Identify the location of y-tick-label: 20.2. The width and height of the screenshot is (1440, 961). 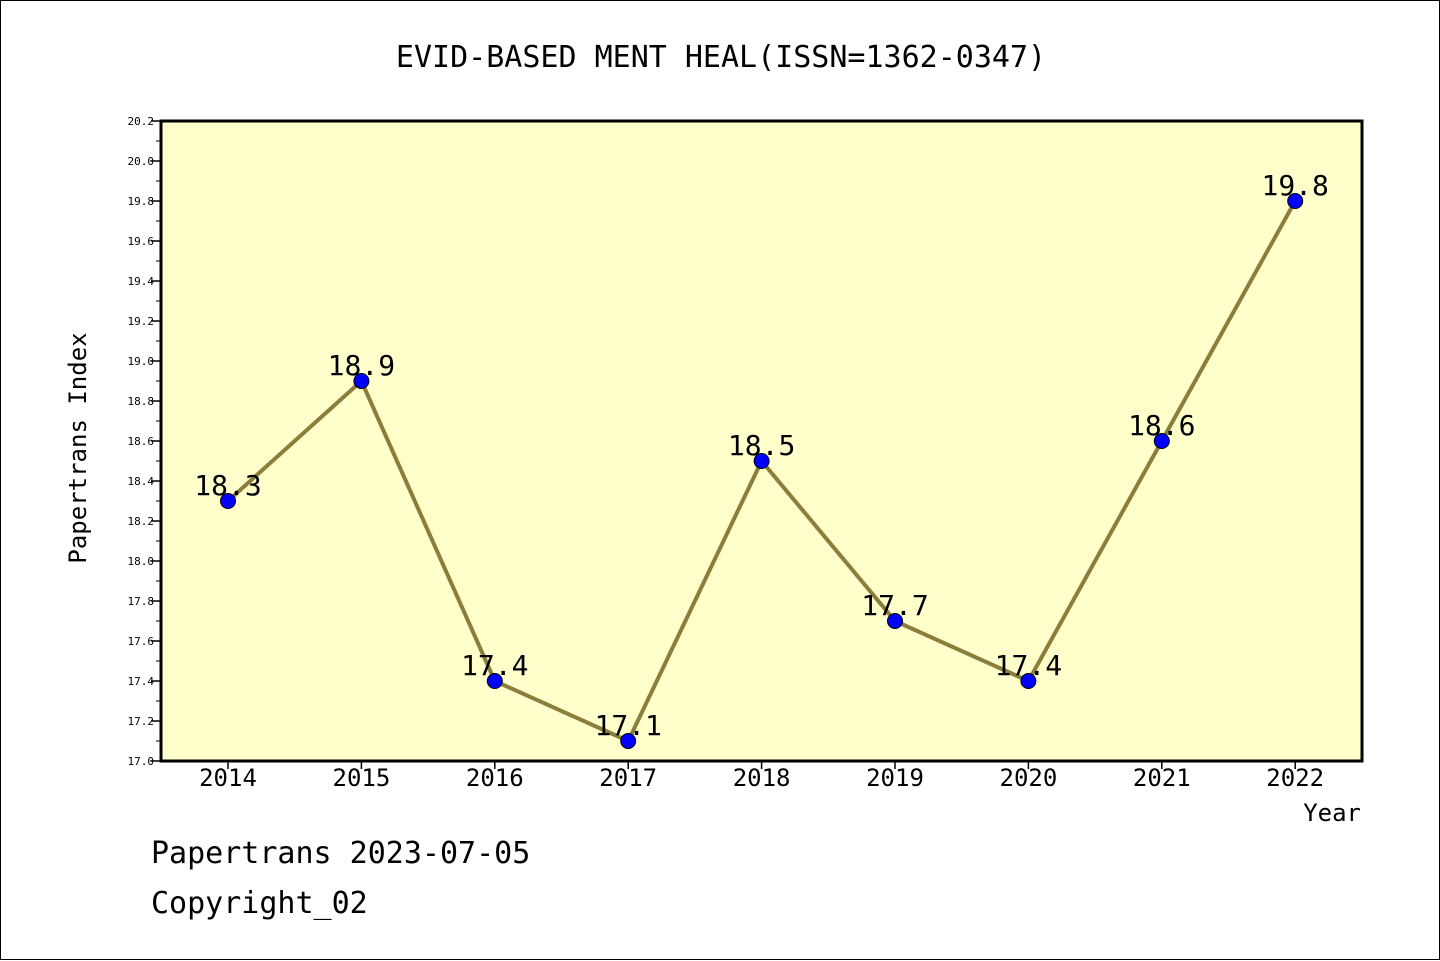
(141, 121).